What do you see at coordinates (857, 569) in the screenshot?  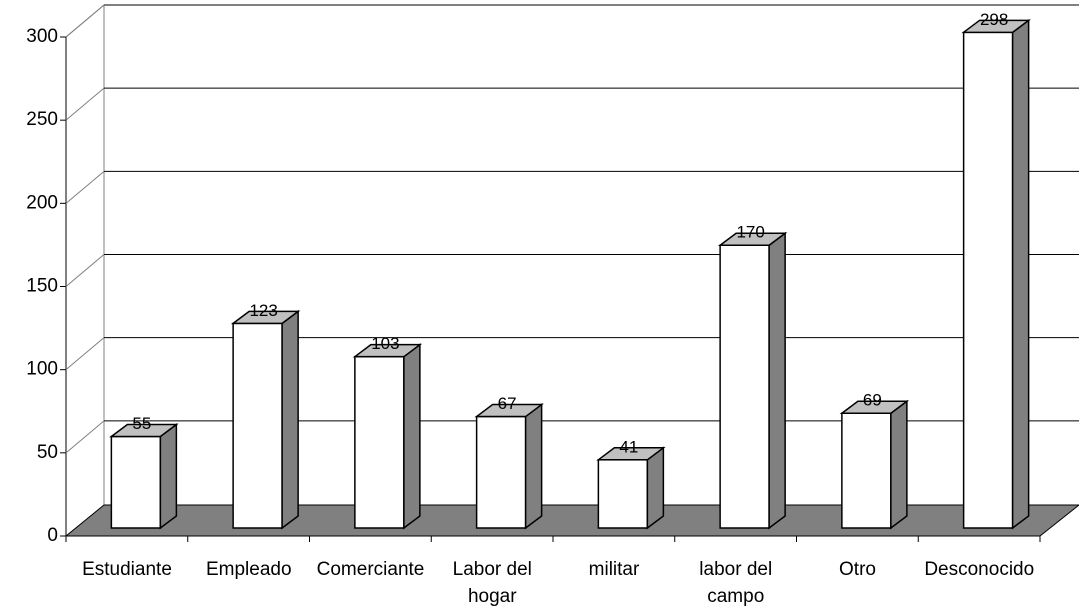 I see `x-tick-label: Otro` at bounding box center [857, 569].